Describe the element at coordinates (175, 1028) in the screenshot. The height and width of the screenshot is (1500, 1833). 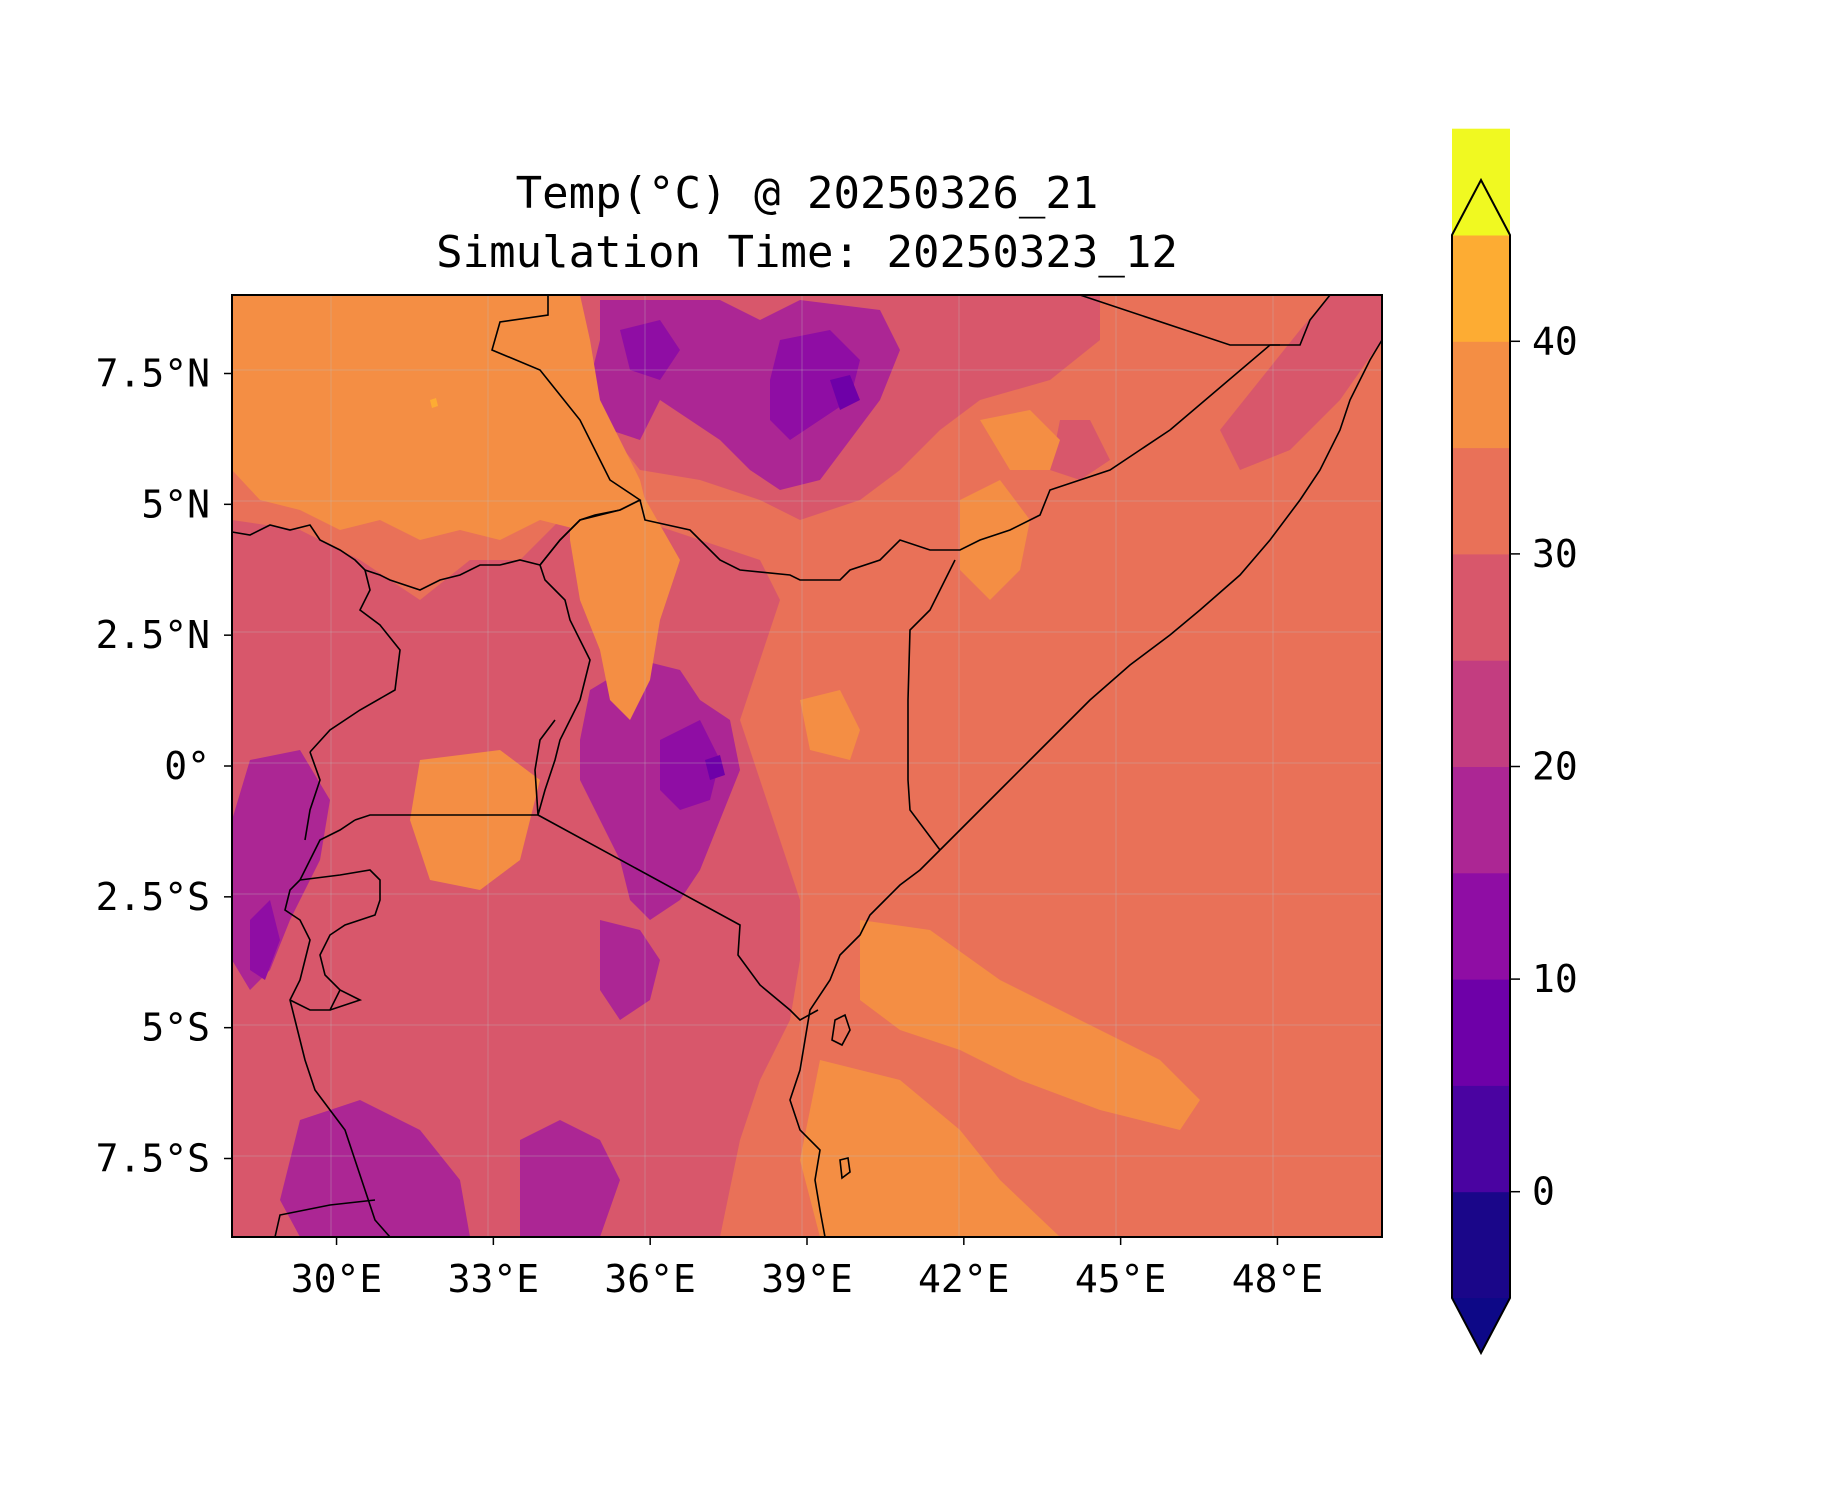
I see `y-tick-label: 5°S` at that location.